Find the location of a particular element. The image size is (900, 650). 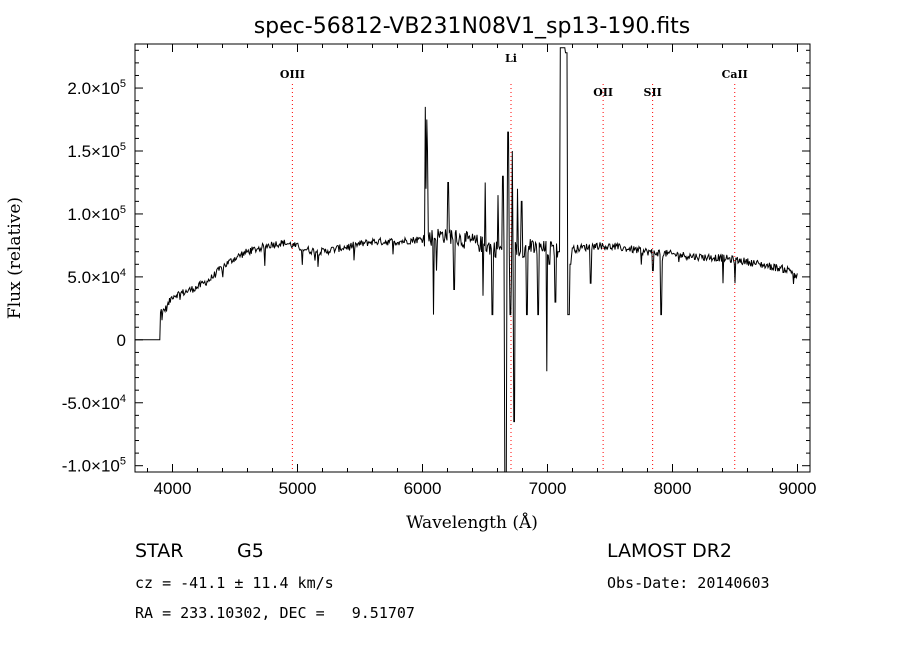

redshift-readout: cz = -41.1 ± 11.4 km/s is located at coordinates (234, 583).